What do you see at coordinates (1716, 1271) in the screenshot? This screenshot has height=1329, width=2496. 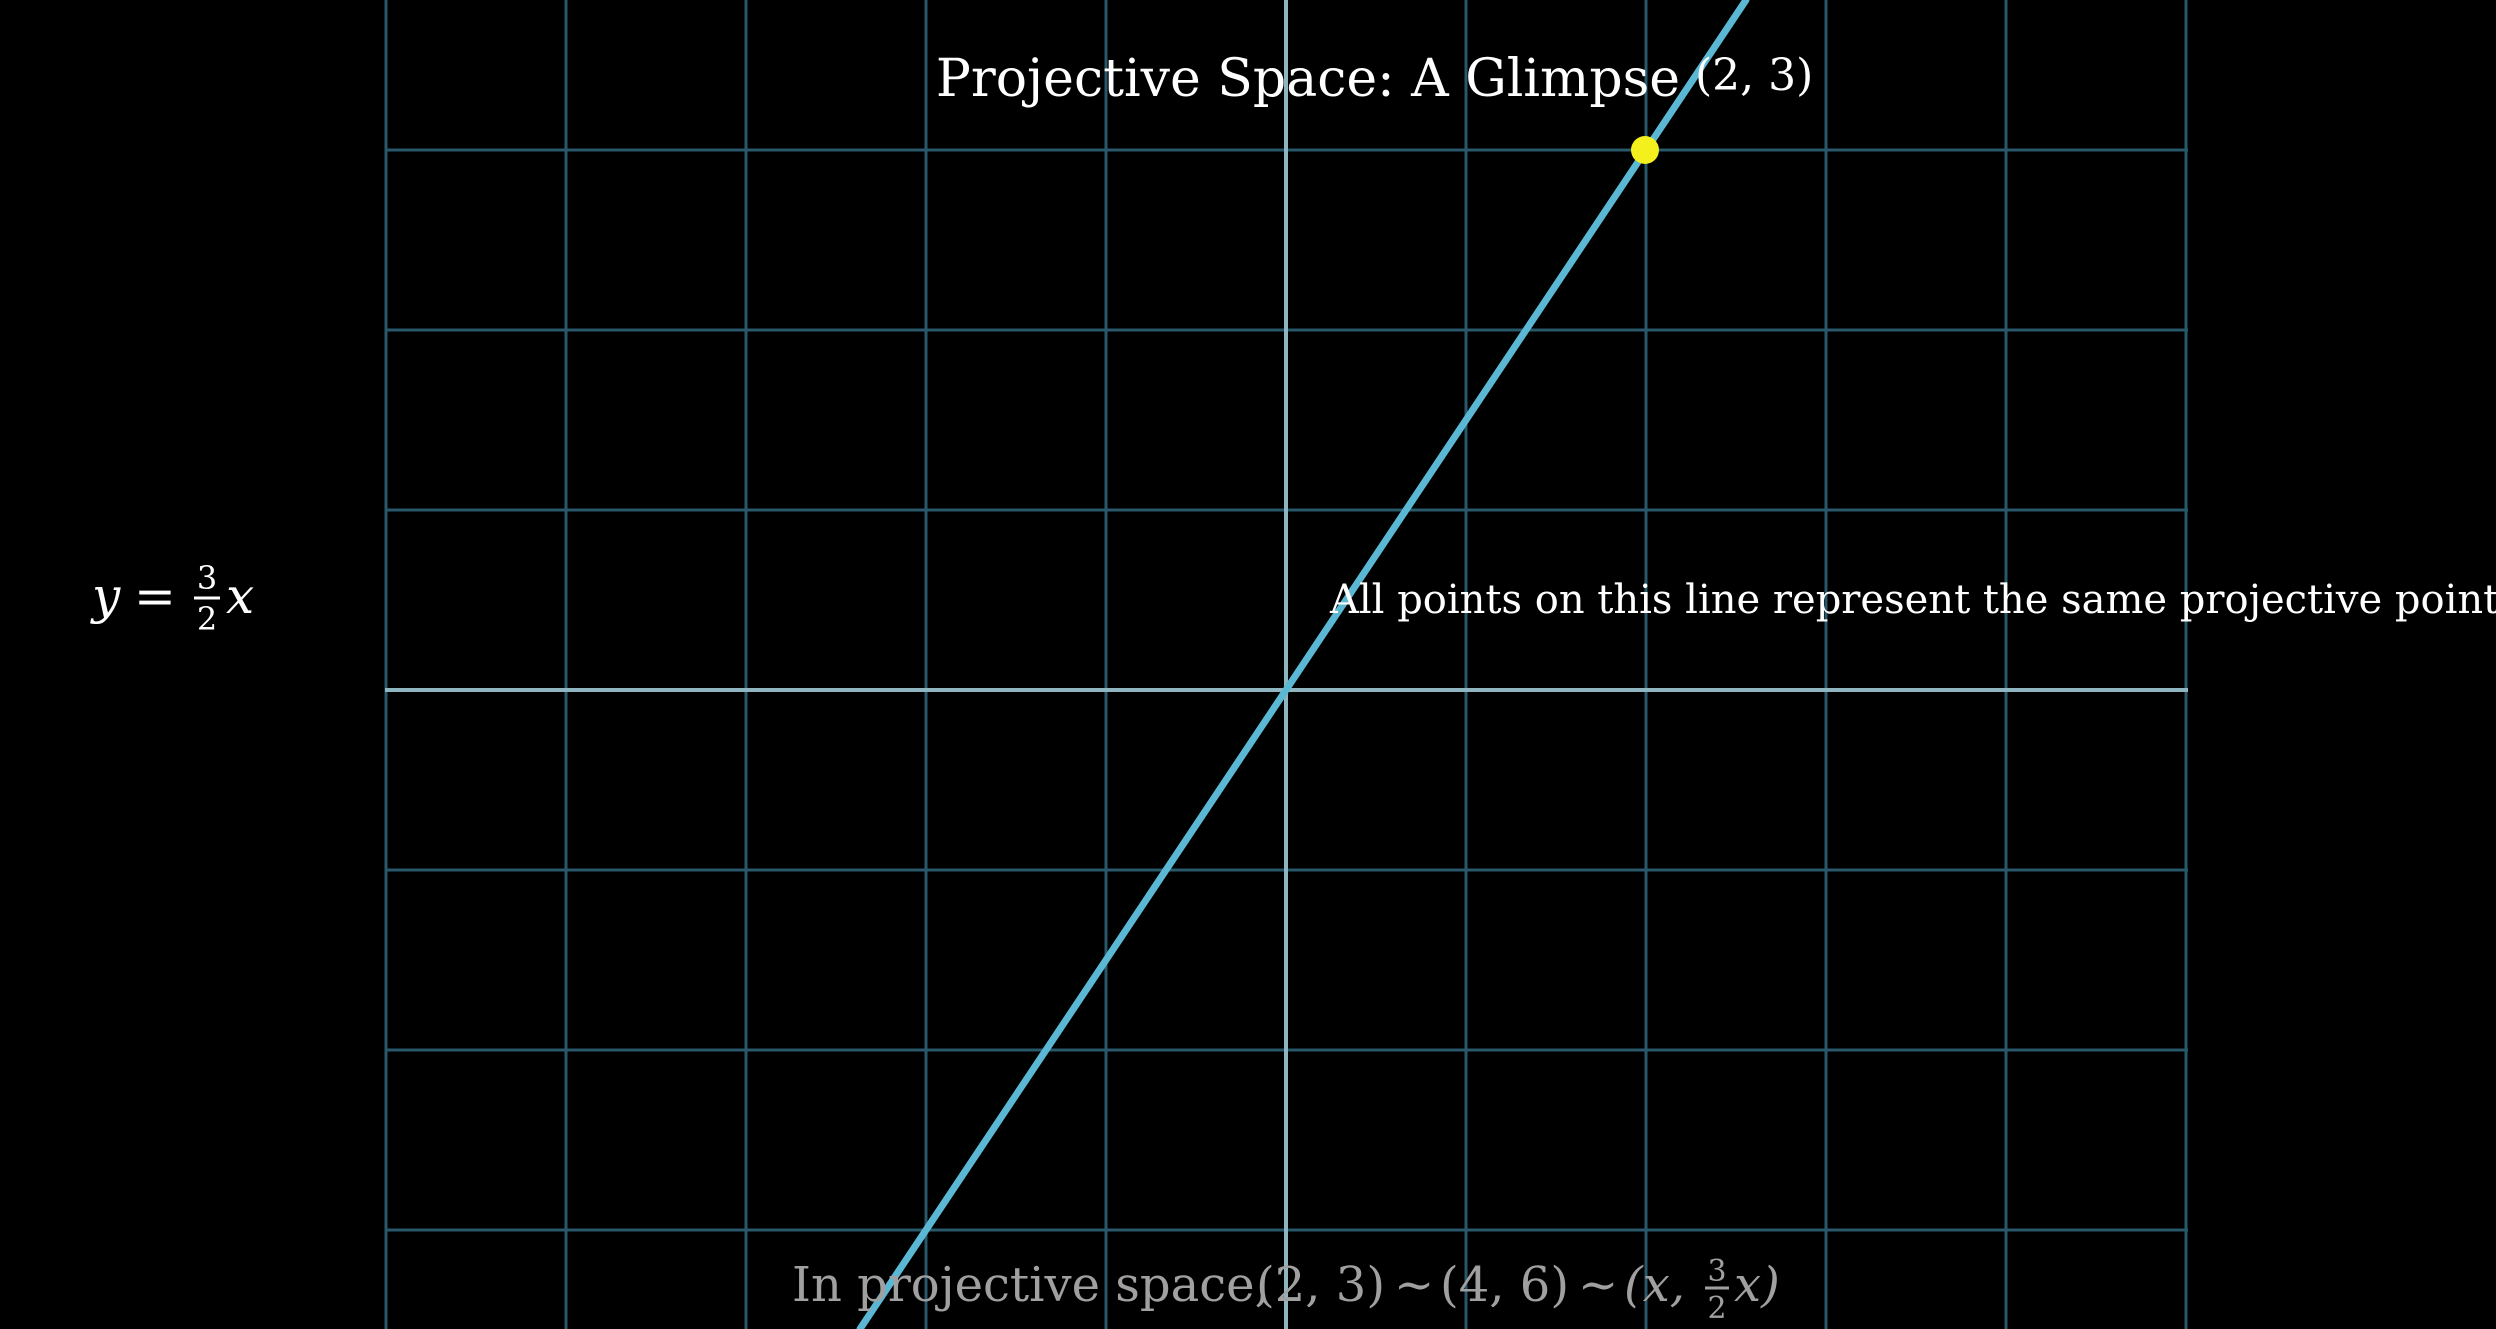 I see `caption-fraction-numerator: 3` at bounding box center [1716, 1271].